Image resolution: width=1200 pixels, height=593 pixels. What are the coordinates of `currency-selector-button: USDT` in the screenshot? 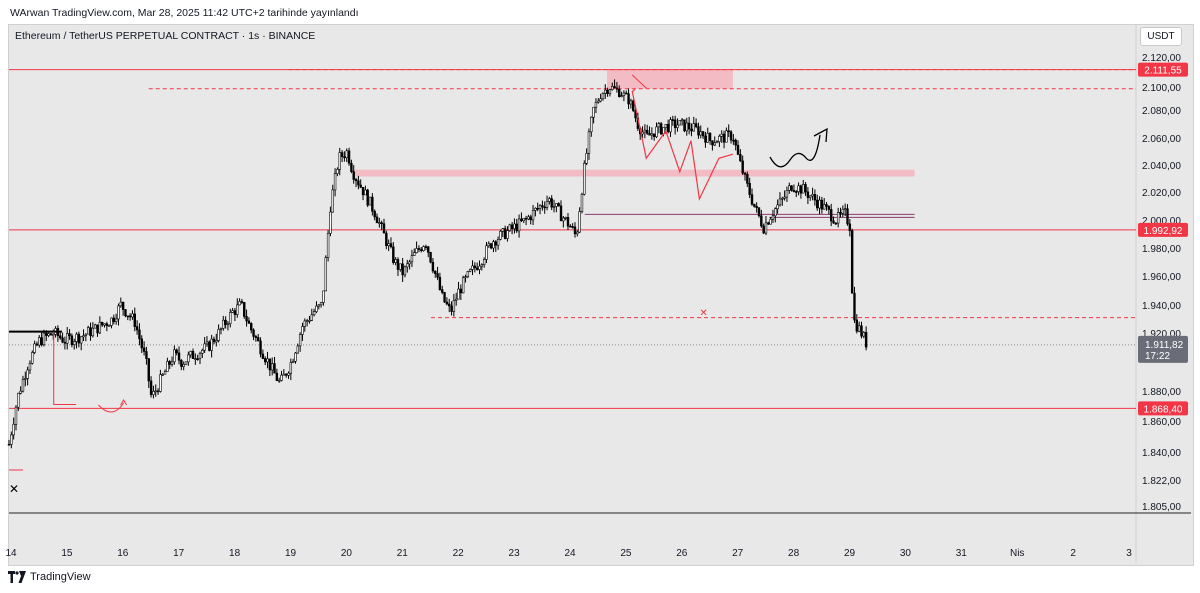 It's located at (1161, 36).